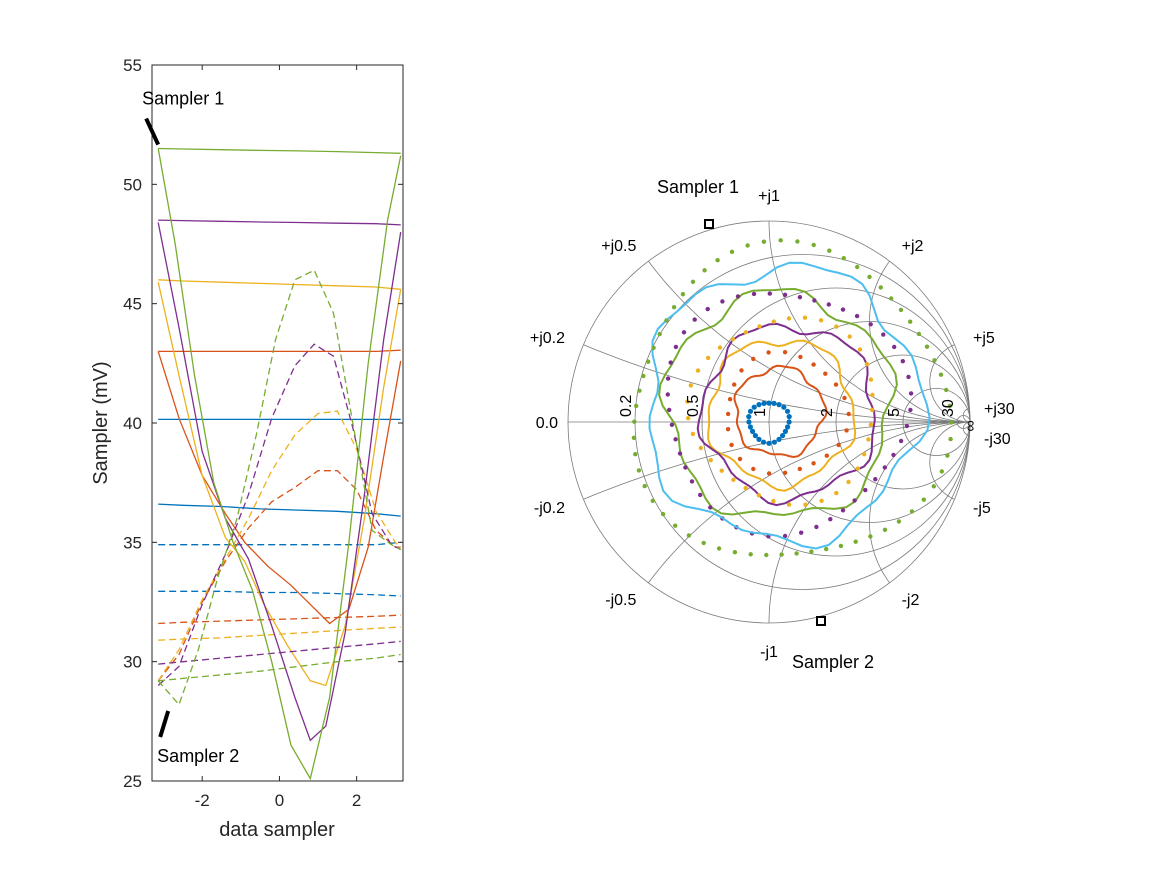  I want to click on y-tick-label: 35, so click(132, 542).